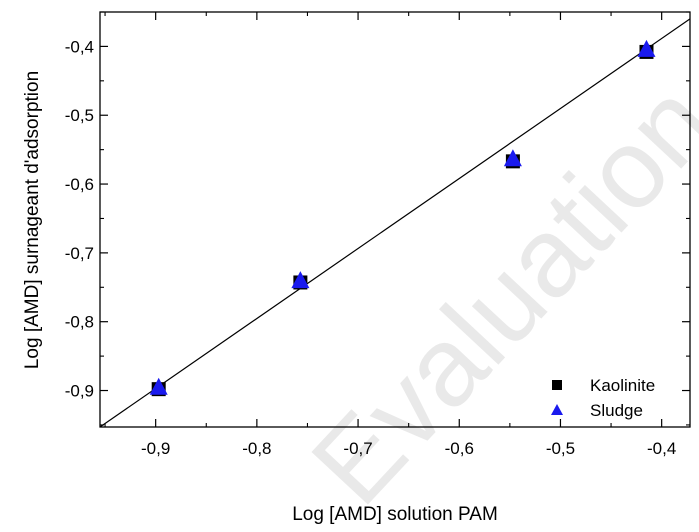 The image size is (699, 532). I want to click on x-axis-title: Log [AMD] solution PAM, so click(395, 514).